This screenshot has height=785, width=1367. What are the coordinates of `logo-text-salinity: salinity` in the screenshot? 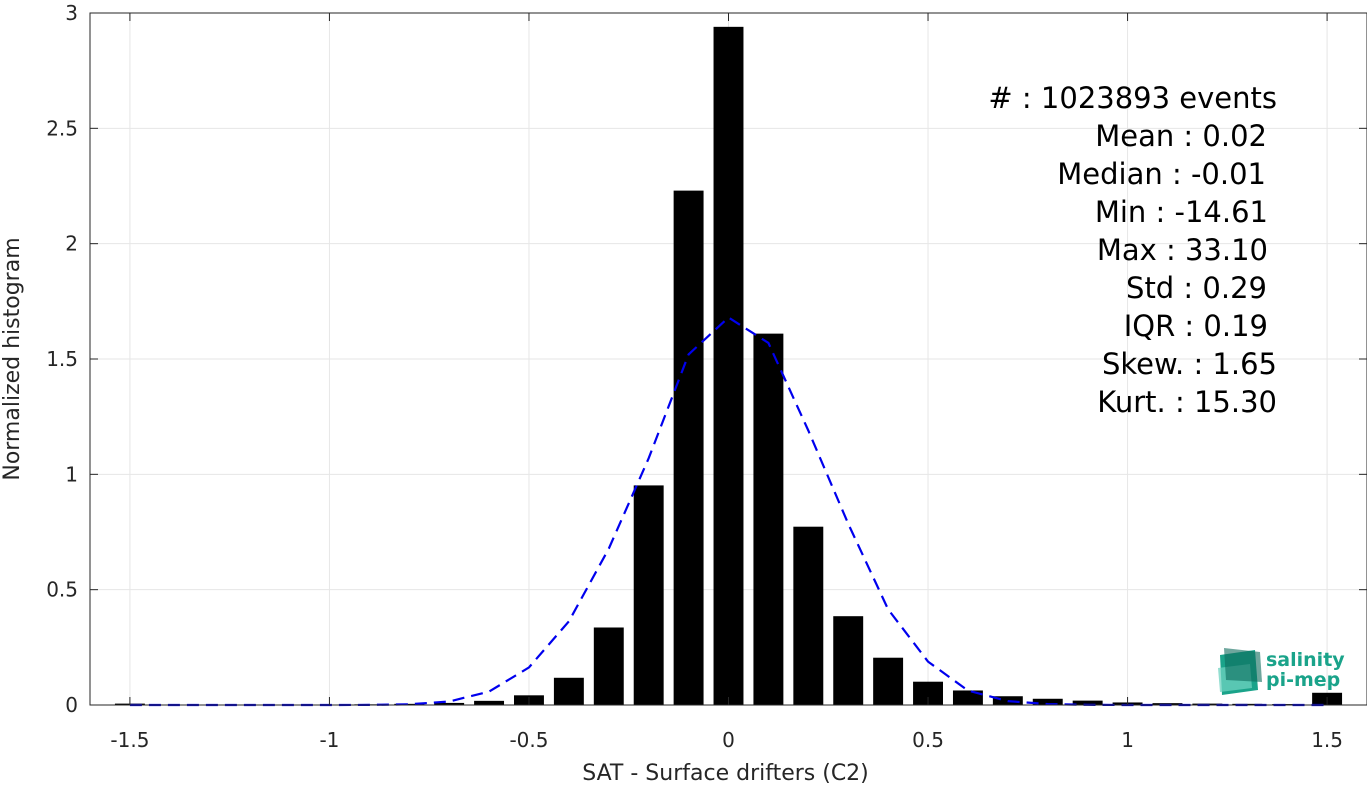 It's located at (1305, 660).